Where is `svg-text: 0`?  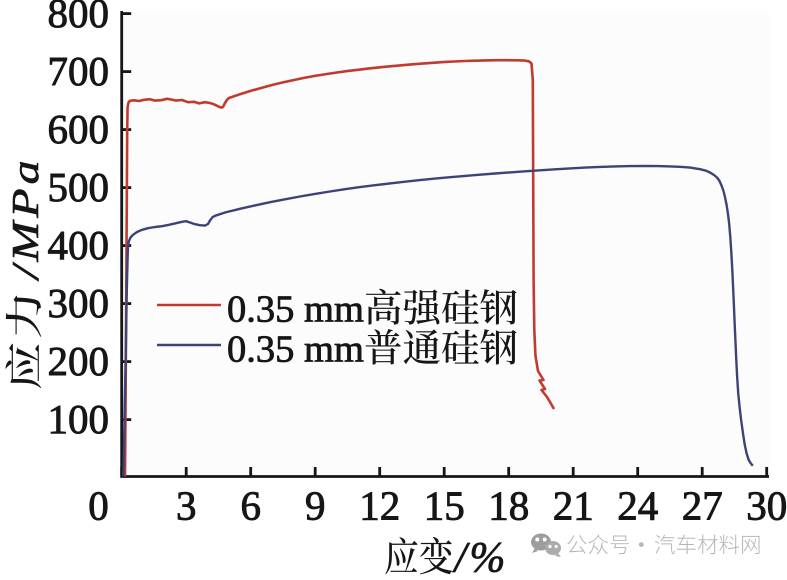
svg-text: 0 is located at coordinates (98, 506).